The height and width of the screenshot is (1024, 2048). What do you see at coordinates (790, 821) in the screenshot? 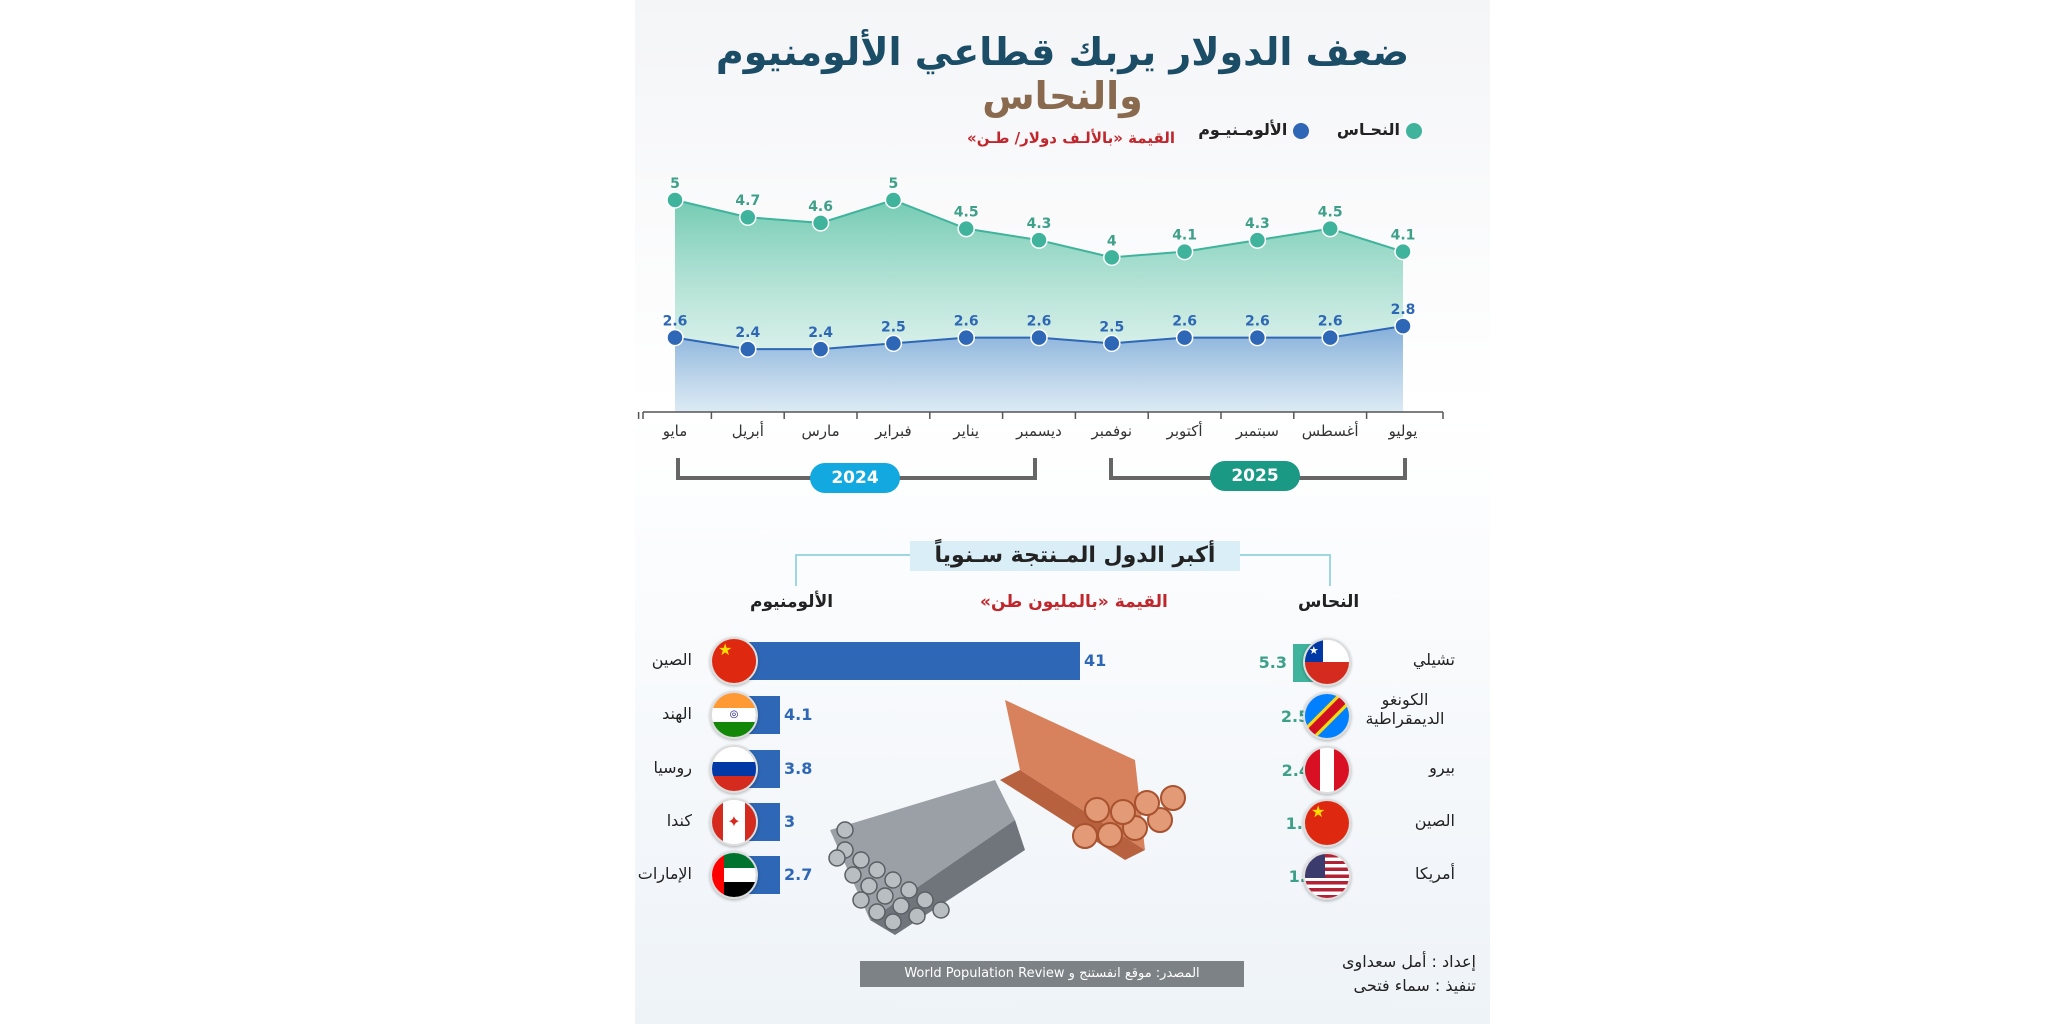
I see `aluminum-bar-value: 3` at bounding box center [790, 821].